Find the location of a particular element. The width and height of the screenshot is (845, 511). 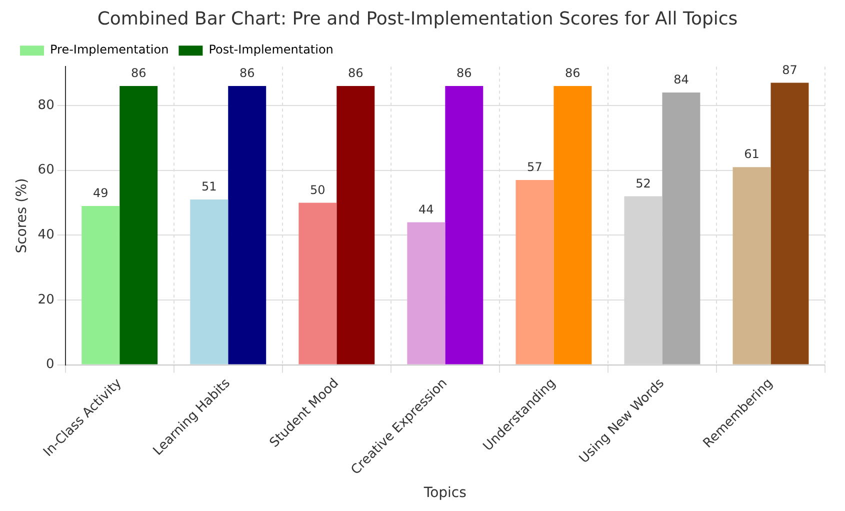

data-label: 51 is located at coordinates (209, 187).